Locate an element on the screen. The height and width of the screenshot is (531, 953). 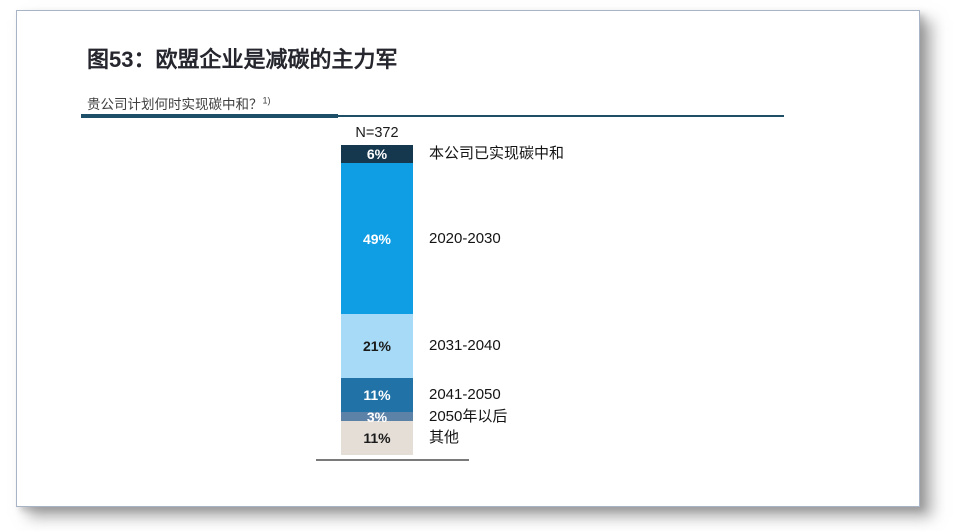
figure-title: 图53：欧盟企业是减碳的主力军 is located at coordinates (242, 59).